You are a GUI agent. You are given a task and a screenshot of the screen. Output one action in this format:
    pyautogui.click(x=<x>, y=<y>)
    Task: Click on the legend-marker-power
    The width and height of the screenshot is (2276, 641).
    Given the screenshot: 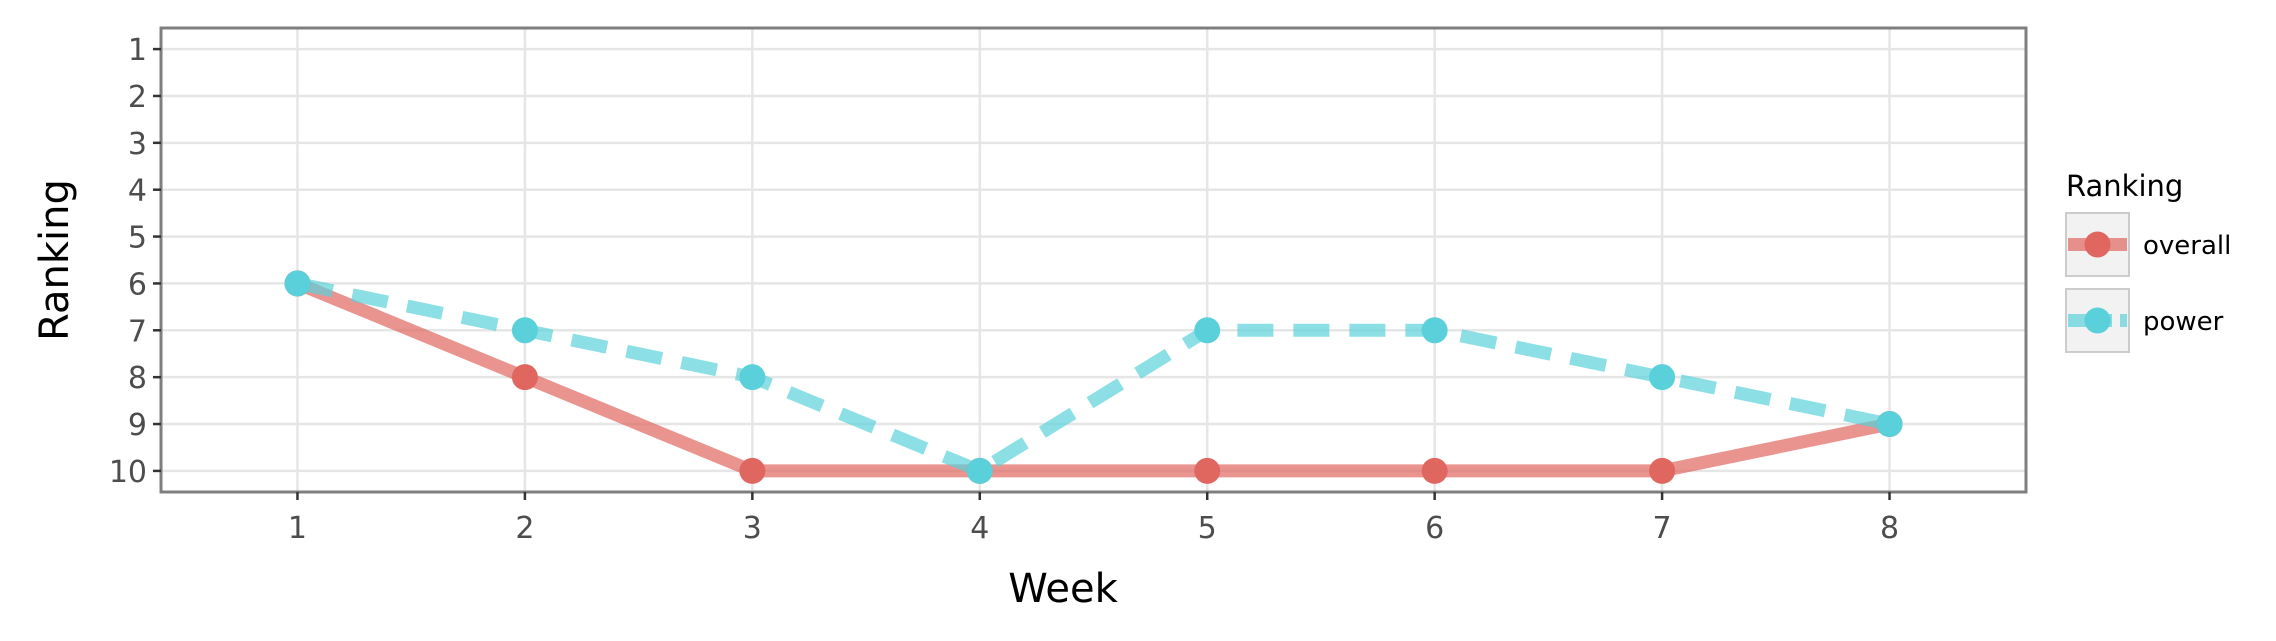 What is the action you would take?
    pyautogui.click(x=2097, y=320)
    